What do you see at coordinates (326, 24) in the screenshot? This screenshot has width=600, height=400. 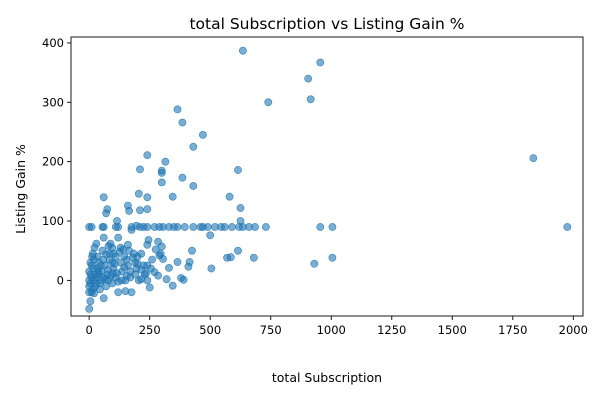 I see `chart-title: total Subscription vs Listing Gain %` at bounding box center [326, 24].